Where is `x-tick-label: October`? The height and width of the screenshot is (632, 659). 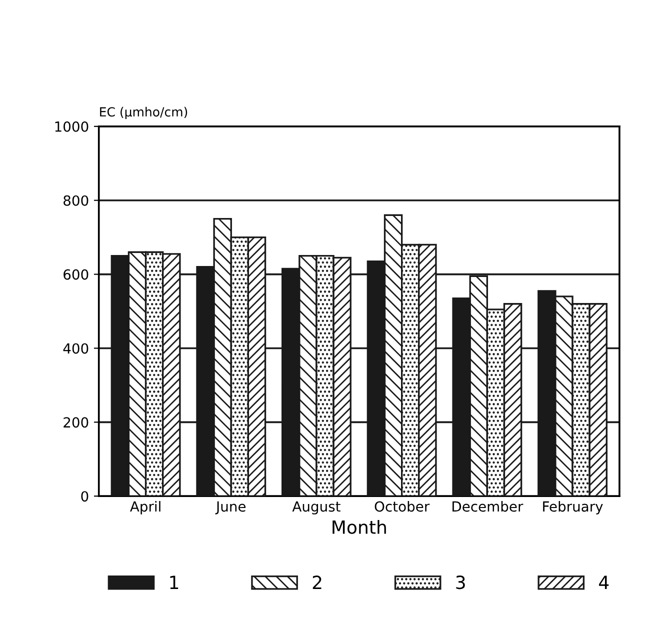
x-tick-label: October is located at coordinates (402, 506).